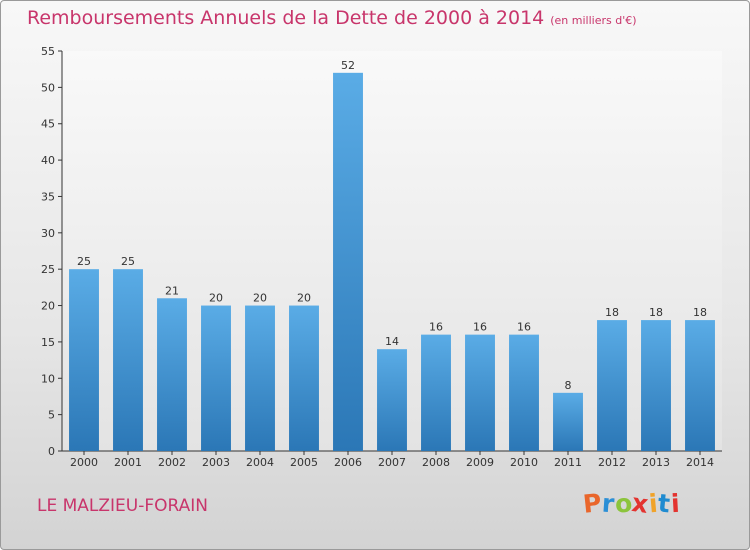 The height and width of the screenshot is (550, 750). Describe the element at coordinates (304, 298) in the screenshot. I see `data-label-2005: 20` at that location.